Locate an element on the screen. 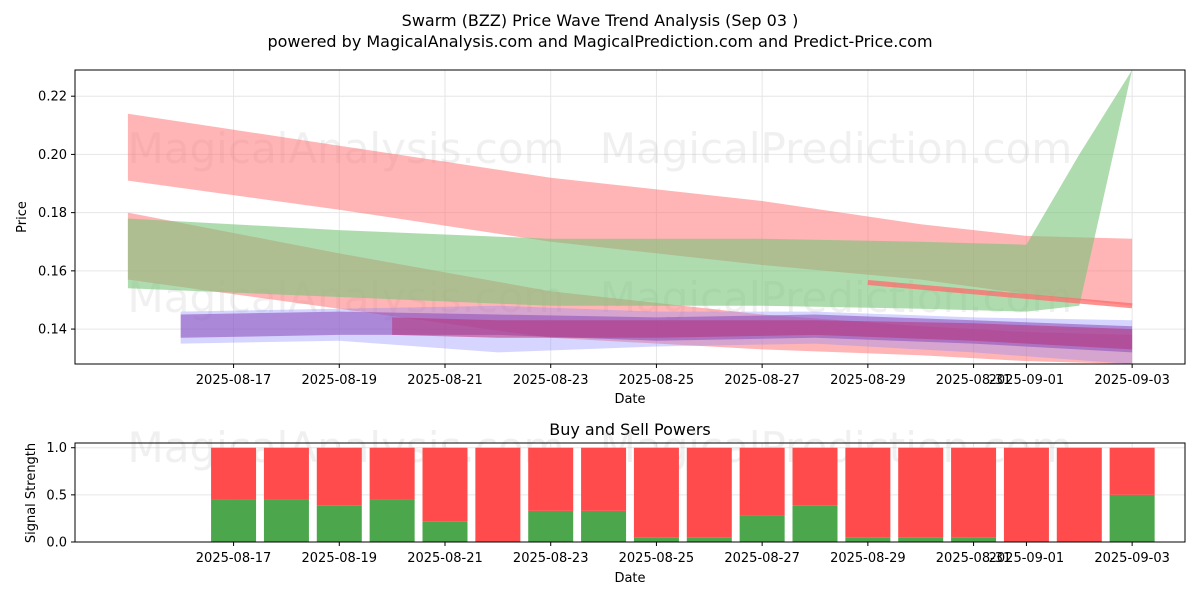 The height and width of the screenshot is (600, 1200). power-x-tick-label: 2025-08-17 is located at coordinates (234, 558).